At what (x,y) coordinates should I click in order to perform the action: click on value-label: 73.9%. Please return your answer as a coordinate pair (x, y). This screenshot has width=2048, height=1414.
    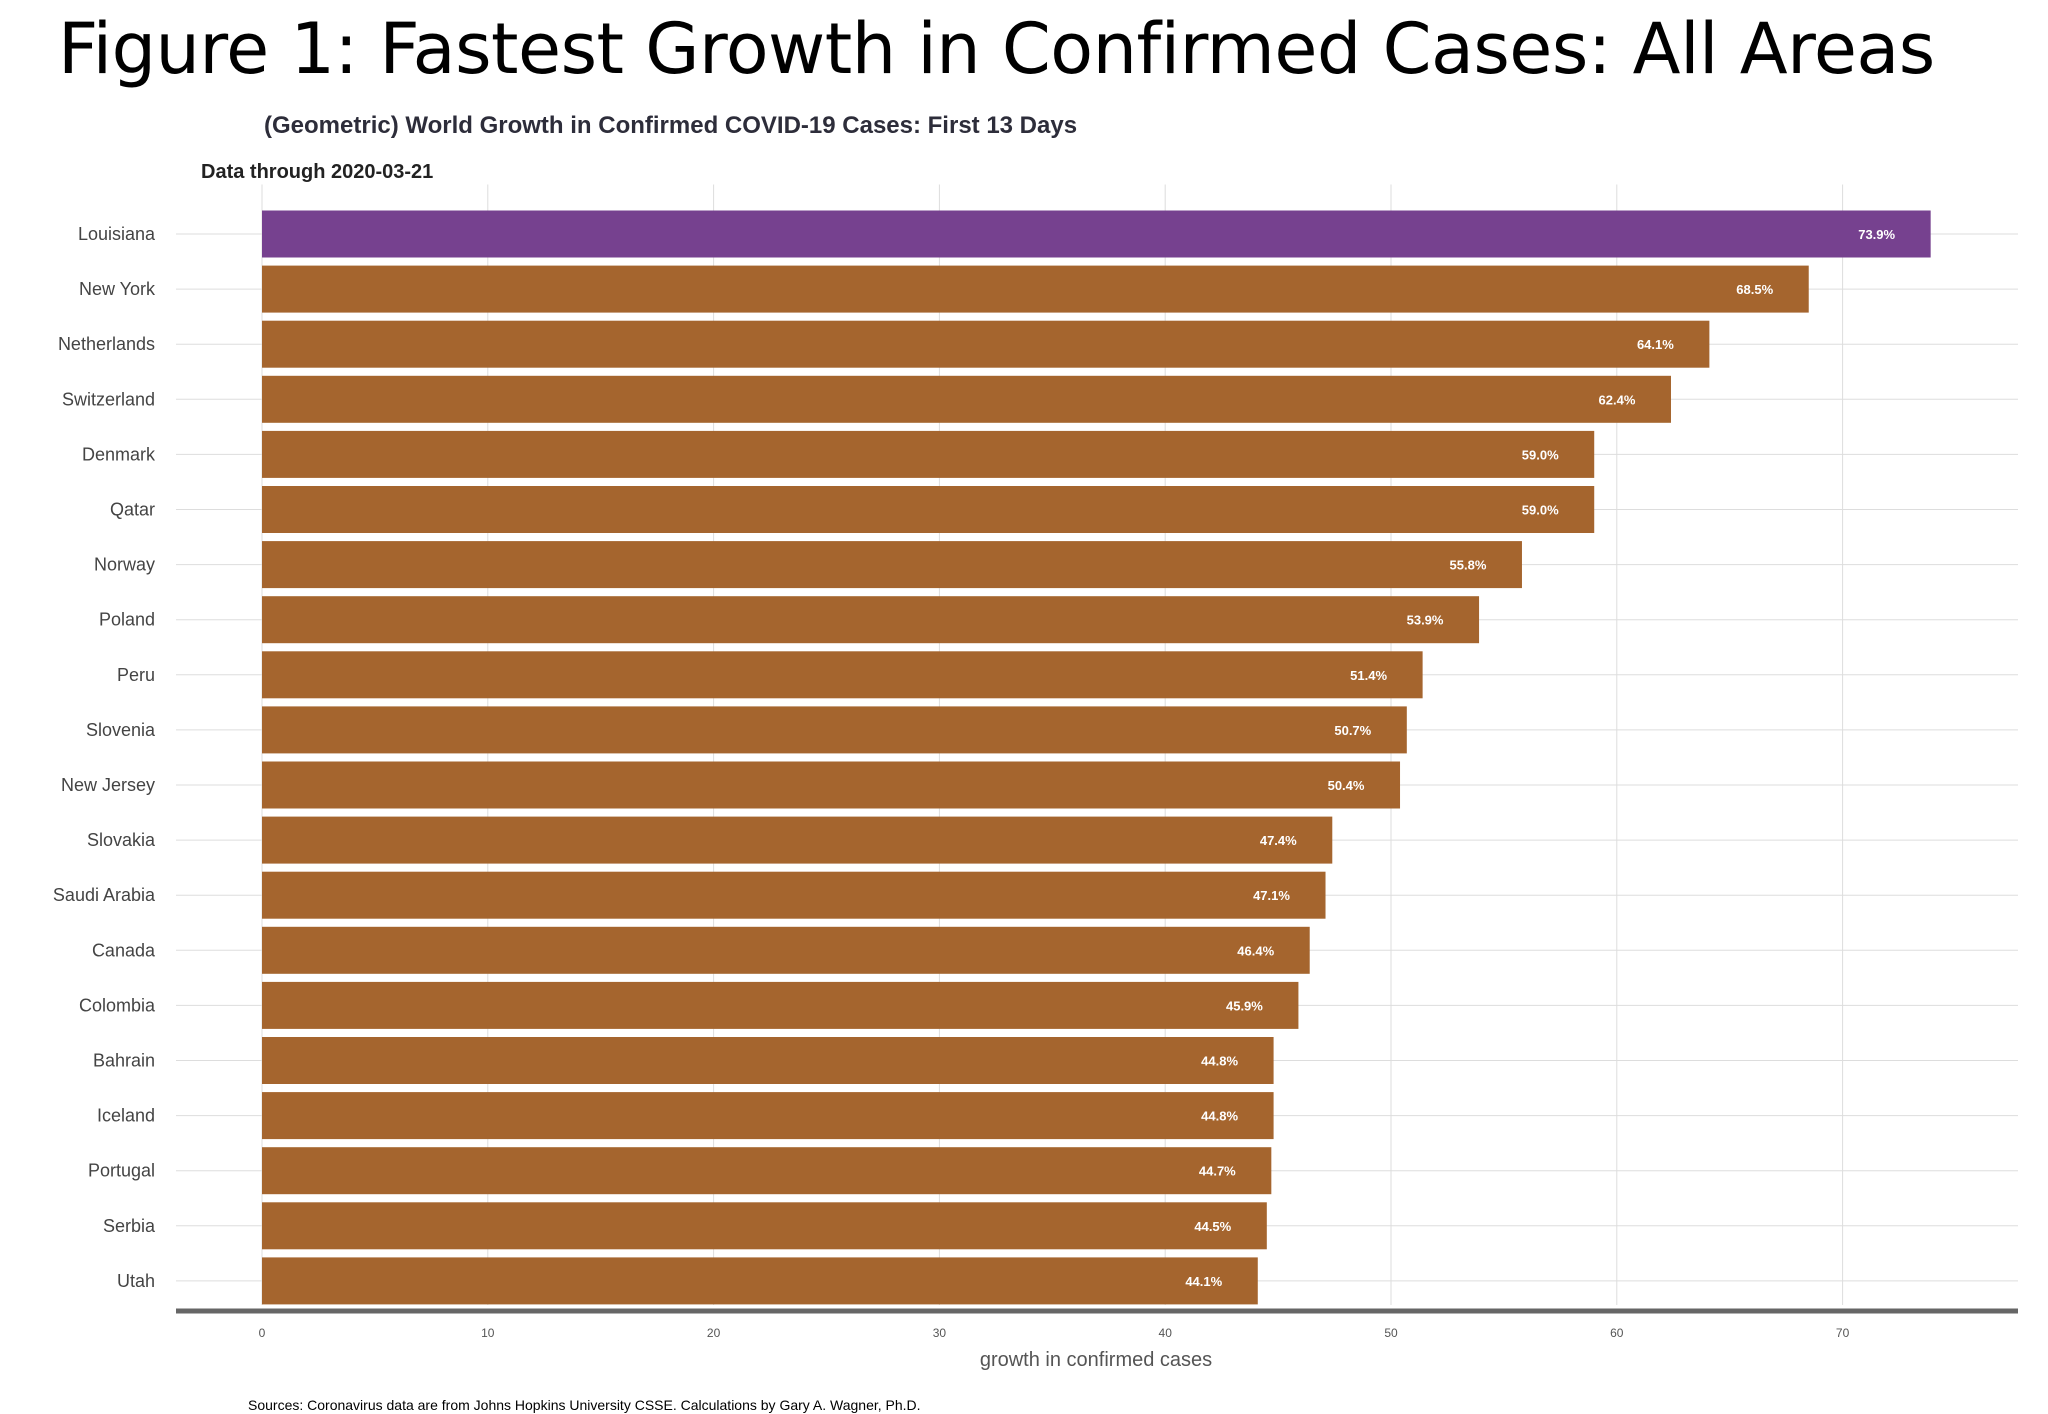
    Looking at the image, I should click on (1876, 234).